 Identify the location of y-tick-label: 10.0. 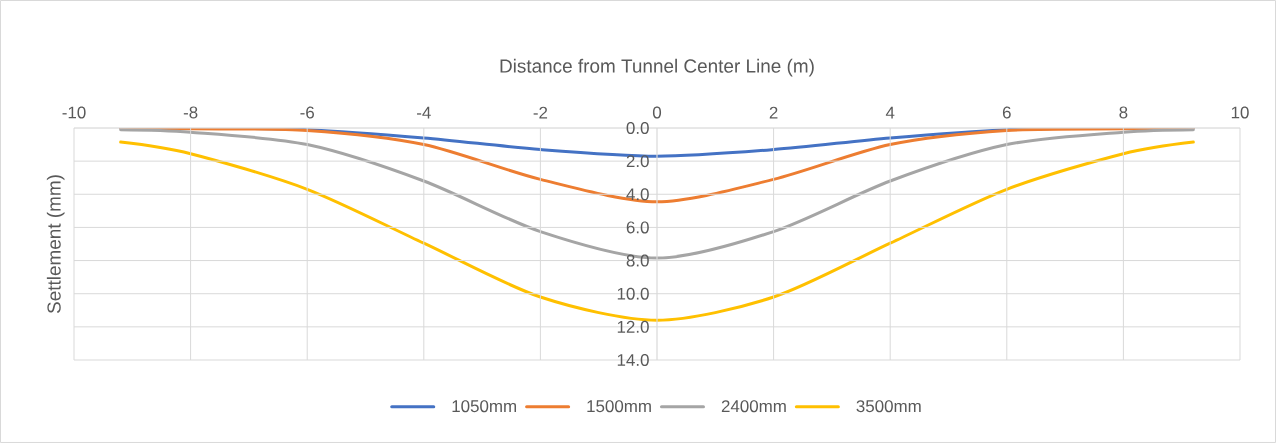
(633, 293).